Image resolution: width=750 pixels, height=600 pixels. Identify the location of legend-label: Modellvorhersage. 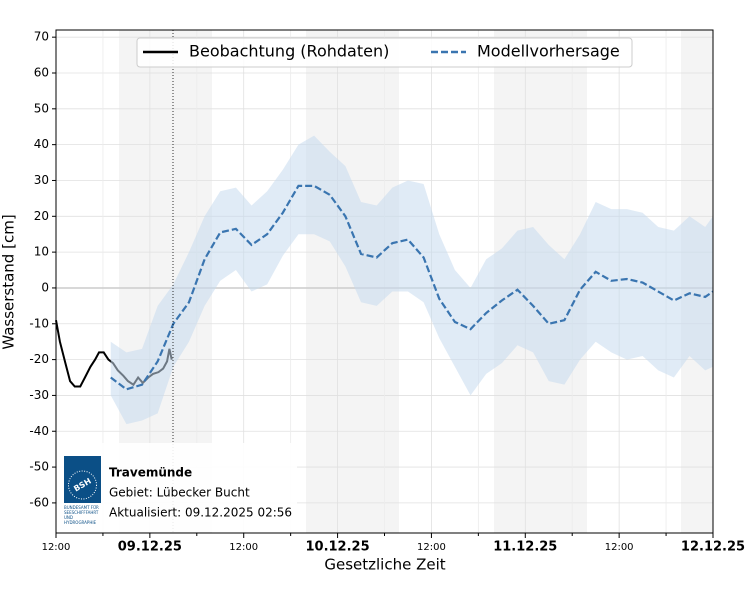
(548, 51).